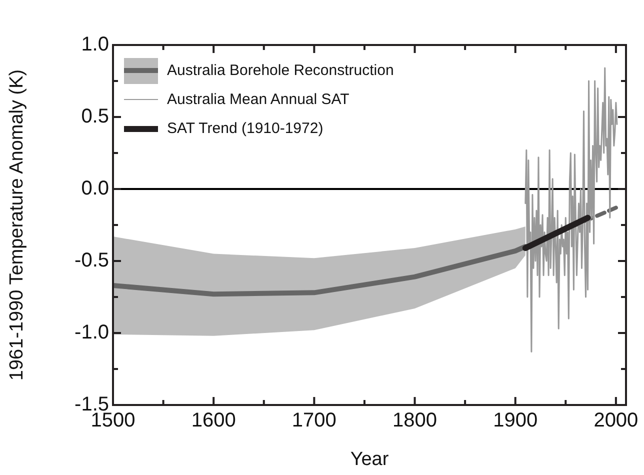 This screenshot has height=475, width=644. I want to click on y-tick-label: 0.0, so click(95, 189).